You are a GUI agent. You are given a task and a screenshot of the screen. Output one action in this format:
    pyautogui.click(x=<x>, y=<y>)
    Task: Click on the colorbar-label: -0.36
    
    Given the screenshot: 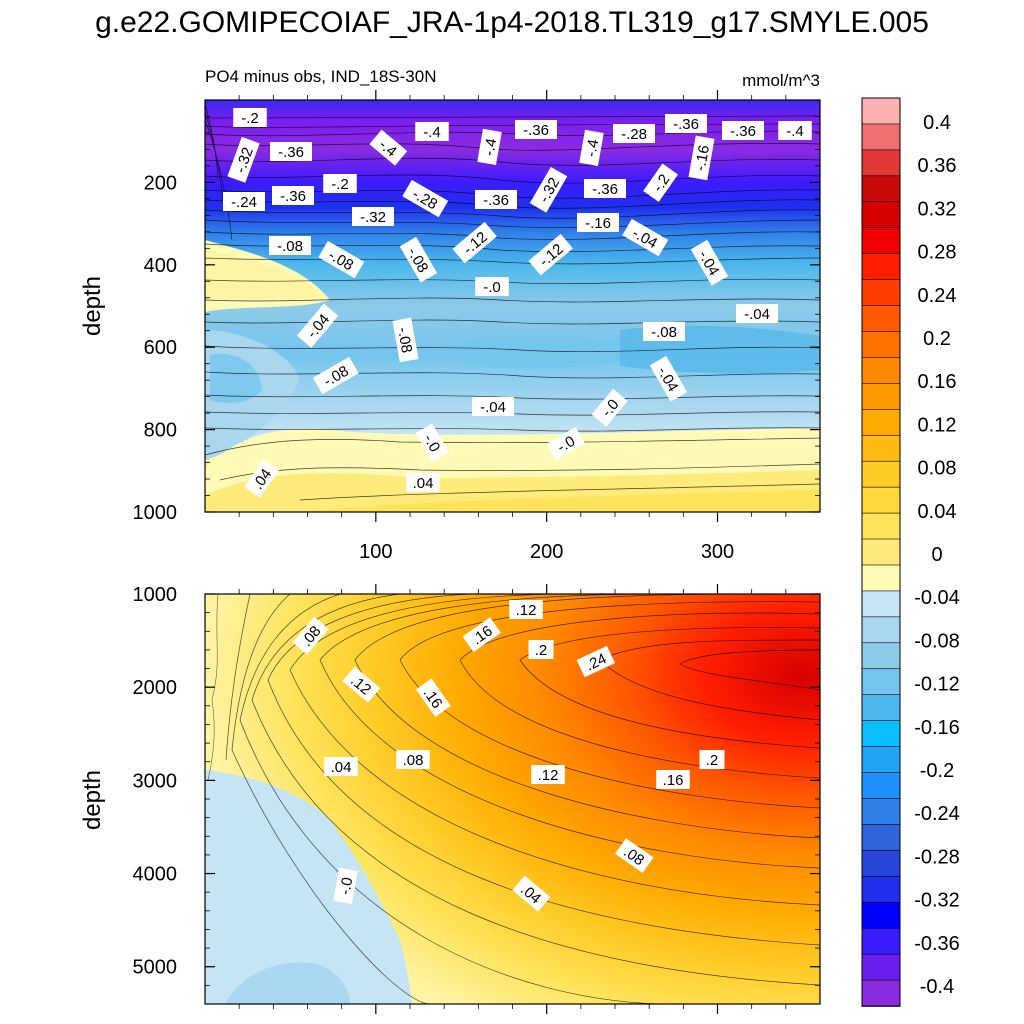 What is the action you would take?
    pyautogui.click(x=937, y=944)
    